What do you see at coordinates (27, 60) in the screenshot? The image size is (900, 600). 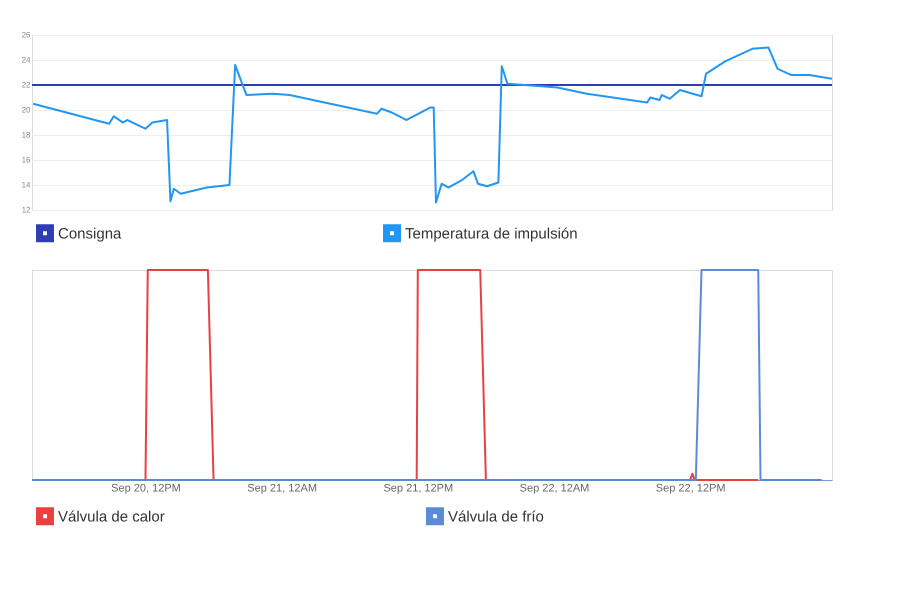 I see `y-tick-label: 24` at bounding box center [27, 60].